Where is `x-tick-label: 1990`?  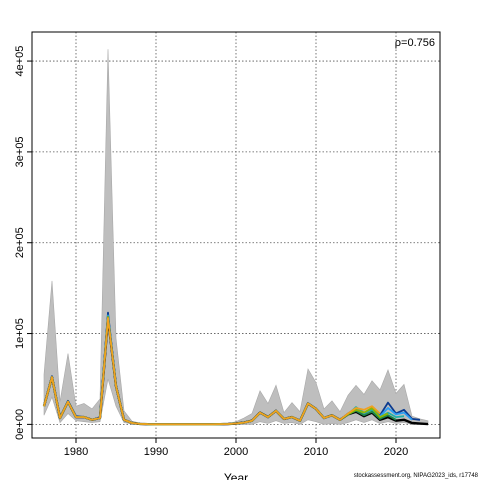 x-tick-label: 1990 is located at coordinates (156, 452).